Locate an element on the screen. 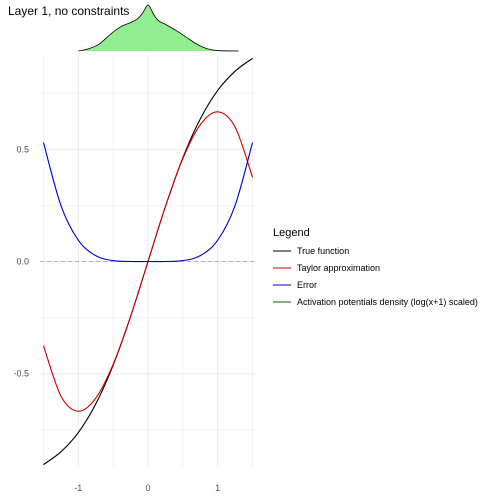 Image resolution: width=504 pixels, height=504 pixels. density-area is located at coordinates (158, 28).